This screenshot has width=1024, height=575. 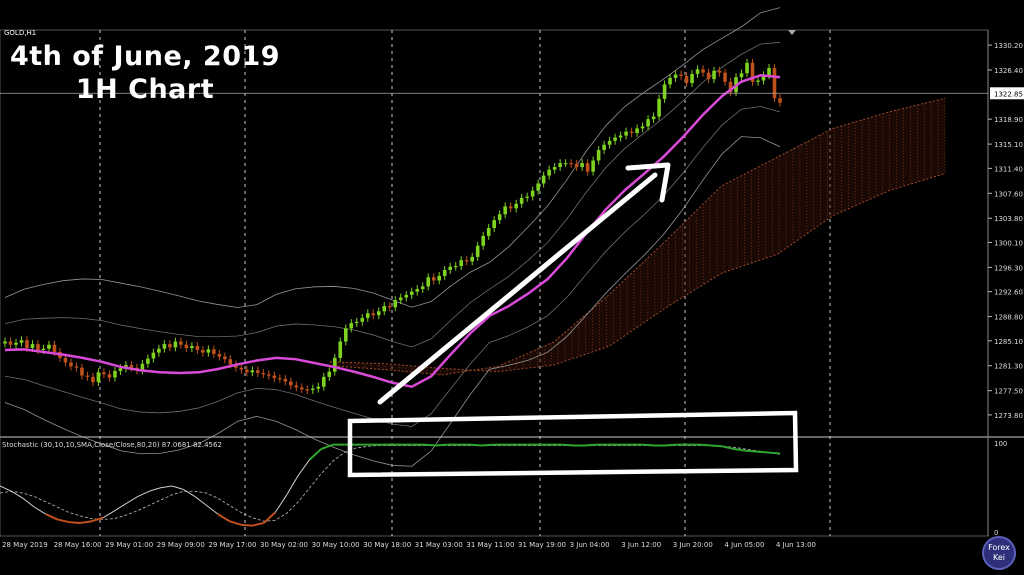 What do you see at coordinates (1008, 145) in the screenshot?
I see `y-tick-label-4: 1315.10` at bounding box center [1008, 145].